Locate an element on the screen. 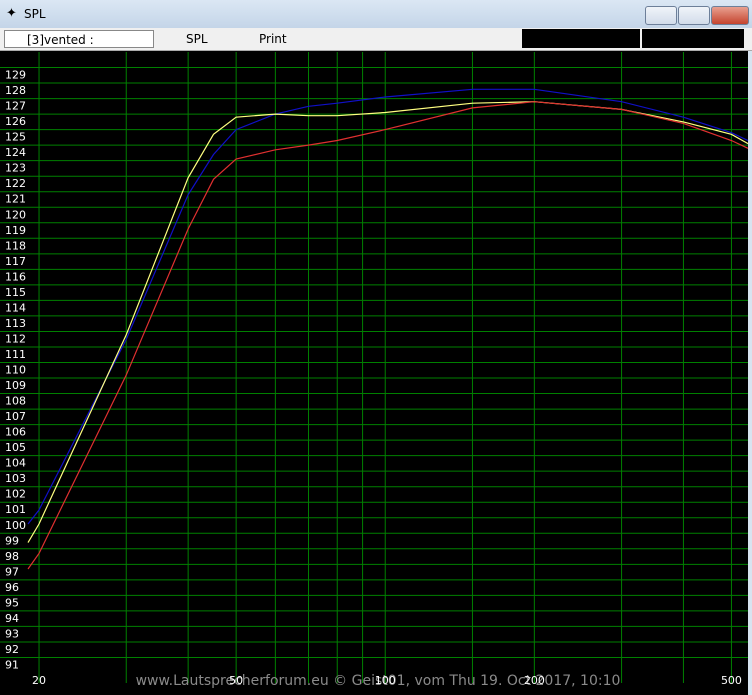 The width and height of the screenshot is (752, 695). y-tick-label: 126 is located at coordinates (15, 121).